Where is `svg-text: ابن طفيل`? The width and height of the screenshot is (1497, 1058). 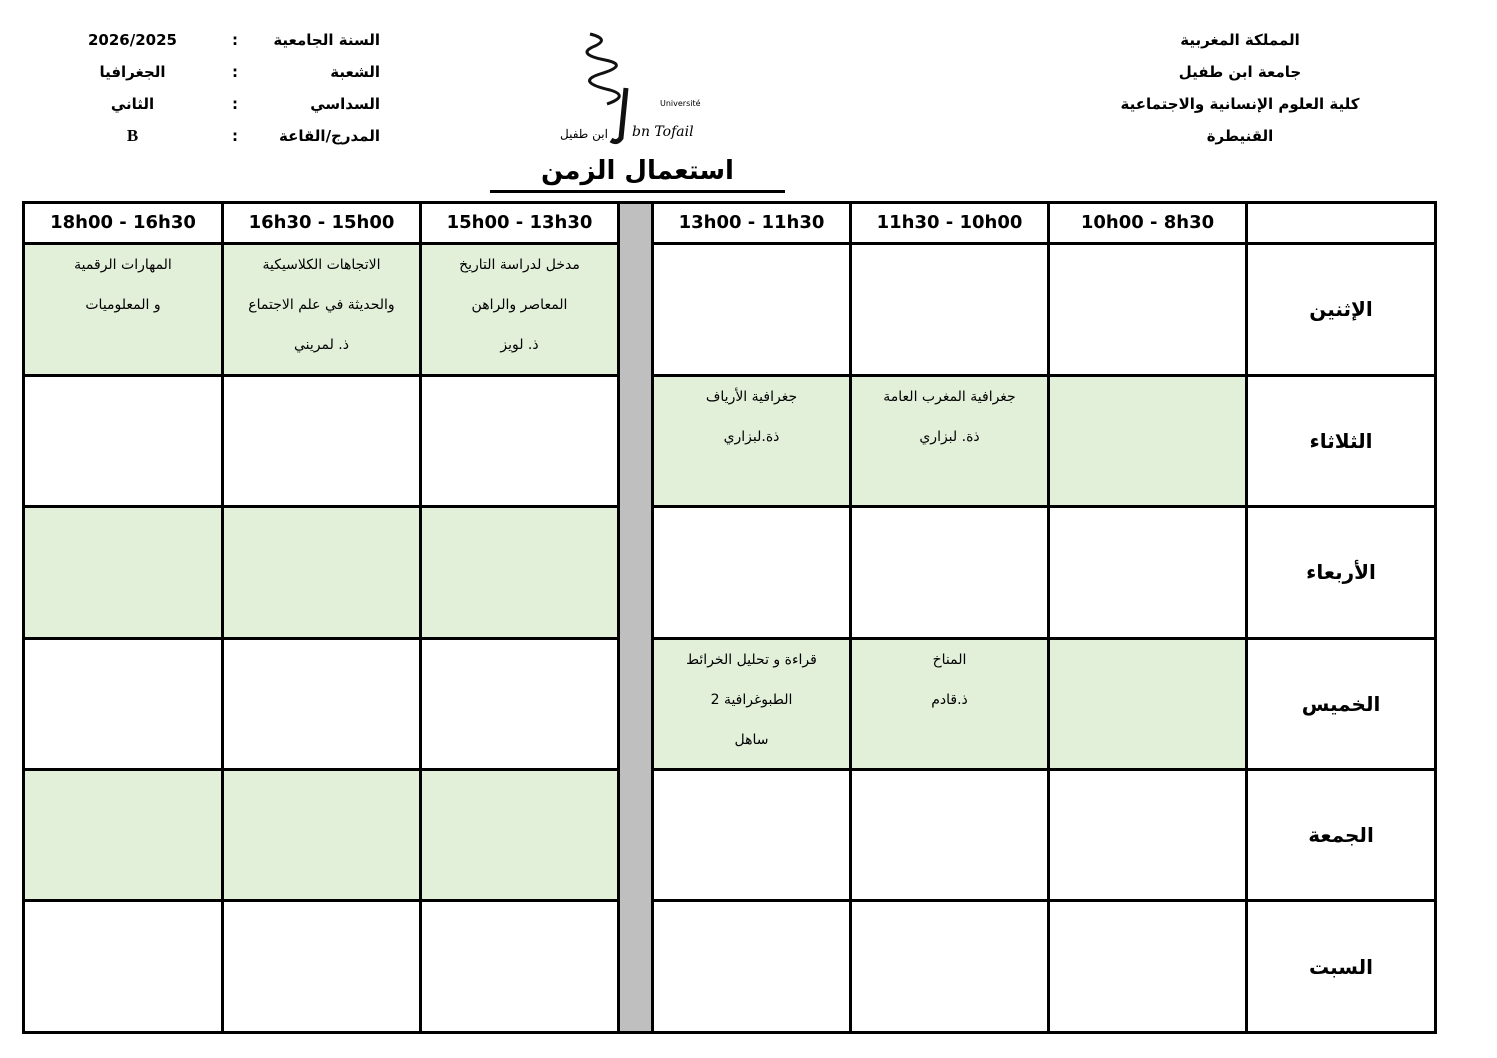
svg-text: ابن طفيل is located at coordinates (584, 134).